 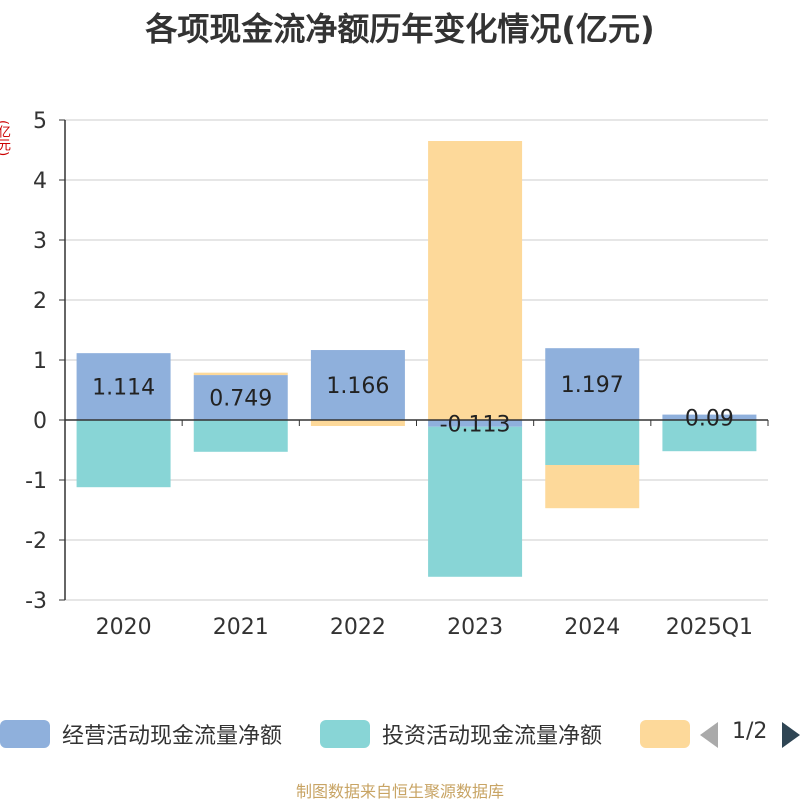 What do you see at coordinates (40, 421) in the screenshot?
I see `y-tick-label: 0` at bounding box center [40, 421].